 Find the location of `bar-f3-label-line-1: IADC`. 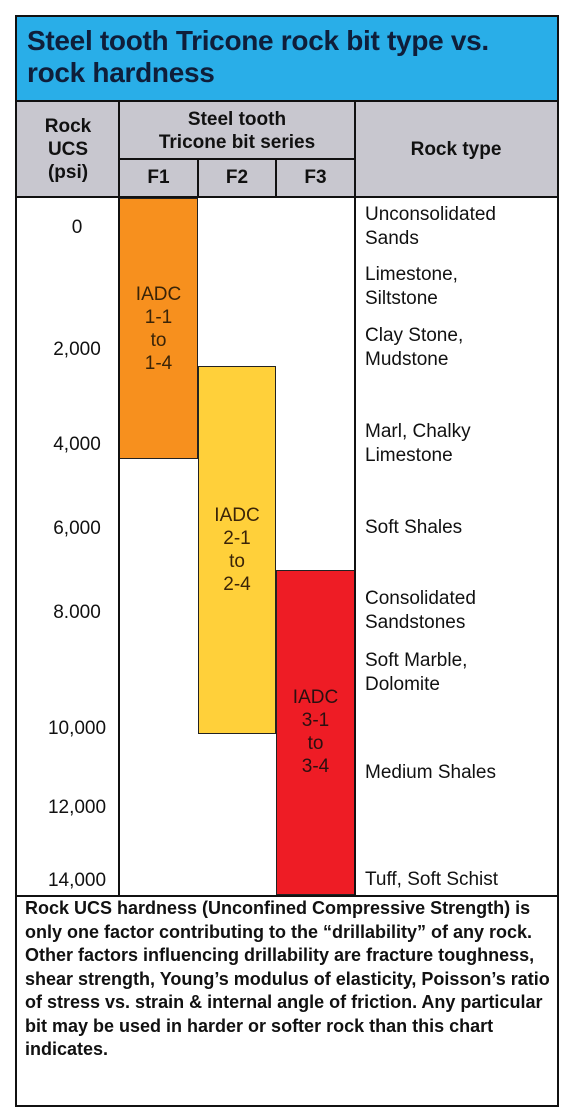

bar-f3-label-line-1: IADC is located at coordinates (315, 698).